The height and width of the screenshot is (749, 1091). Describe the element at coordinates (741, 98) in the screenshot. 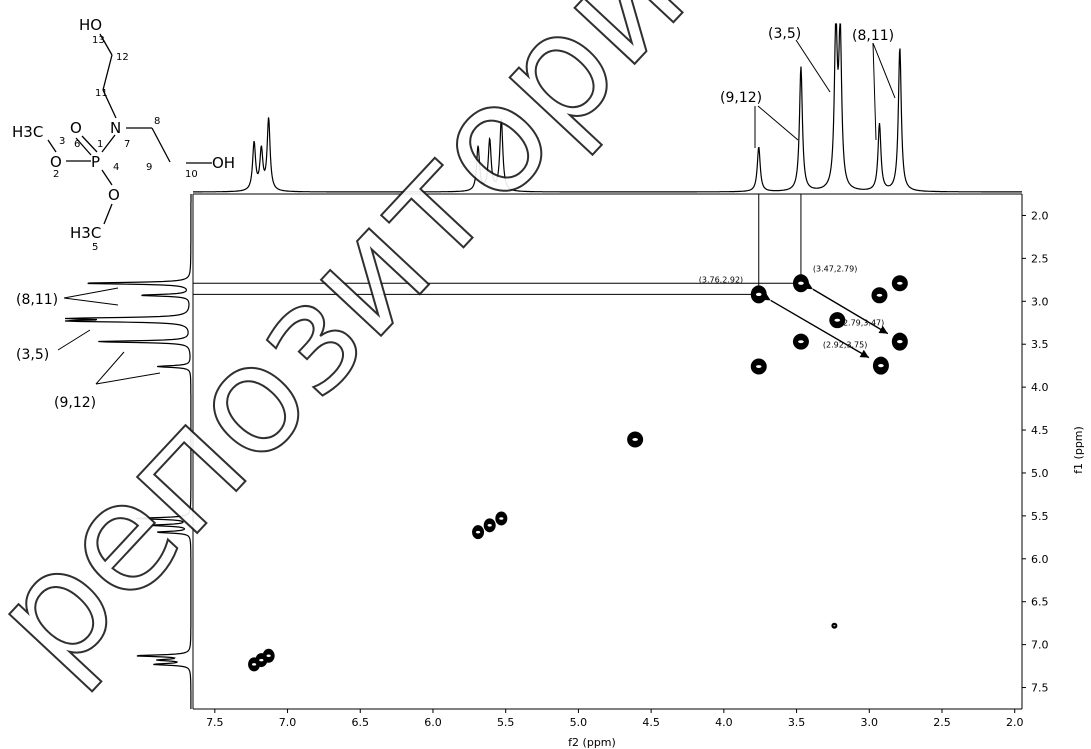

I see `top-label-912: (9,12)` at that location.